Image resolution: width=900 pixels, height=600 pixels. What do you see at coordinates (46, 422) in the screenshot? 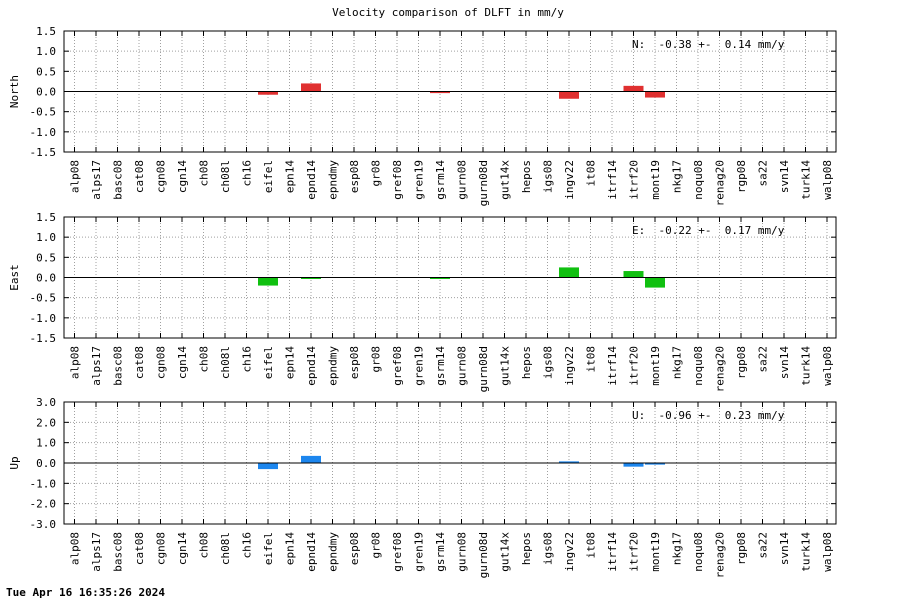
I see `y-tick-label: 2.0` at bounding box center [46, 422].